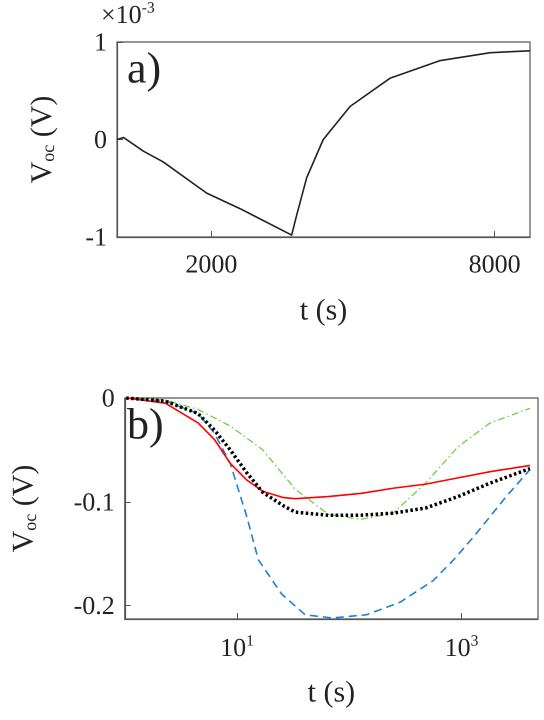 Image resolution: width=544 pixels, height=720 pixels. What do you see at coordinates (145, 424) in the screenshot?
I see `annotation: b)` at bounding box center [145, 424].